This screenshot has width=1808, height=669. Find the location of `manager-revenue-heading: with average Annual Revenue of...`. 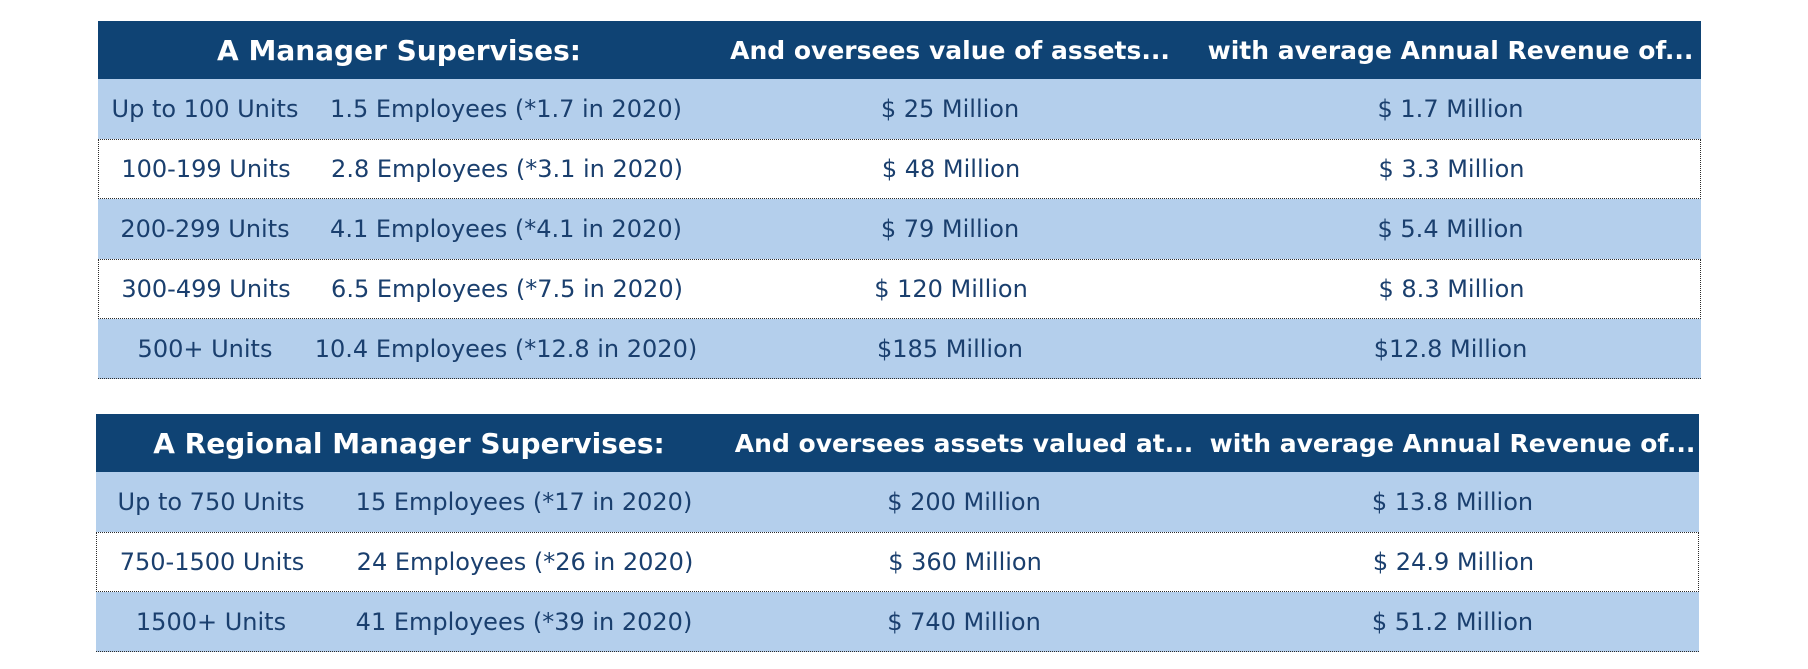

manager-revenue-heading: with average Annual Revenue of... is located at coordinates (1450, 50).